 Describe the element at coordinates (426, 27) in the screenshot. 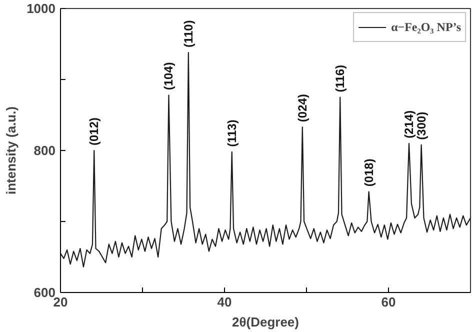

I see `legend-label: α−Fe₂O₃ NP’s` at that location.